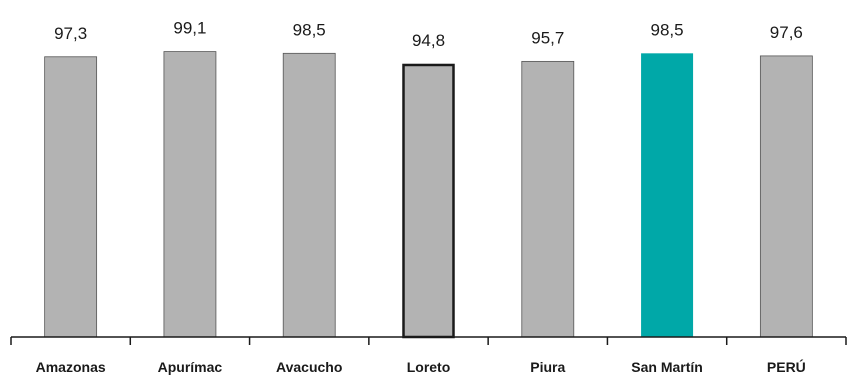  I want to click on category-label: Avacucho, so click(309, 367).